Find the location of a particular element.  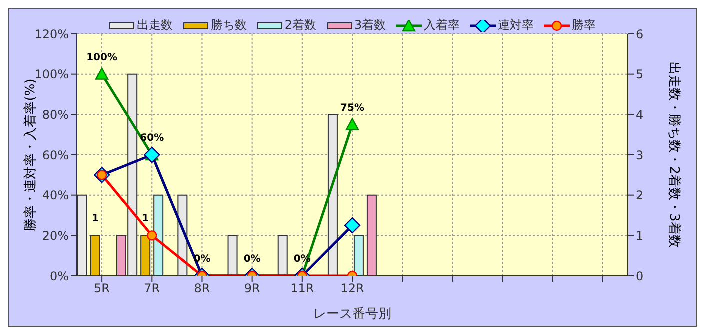

data-label: 0% is located at coordinates (252, 259).